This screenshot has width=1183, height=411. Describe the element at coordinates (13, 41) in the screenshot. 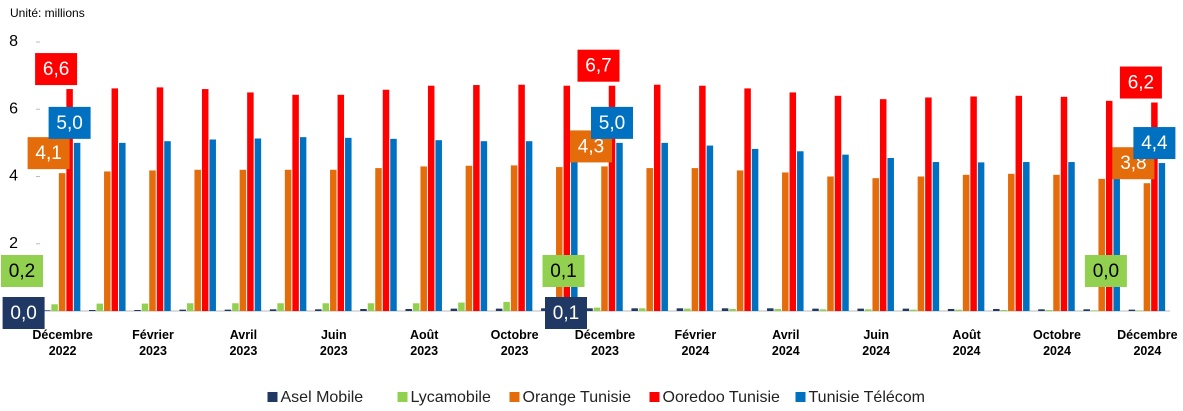

I see `y-tick-label: 8` at that location.